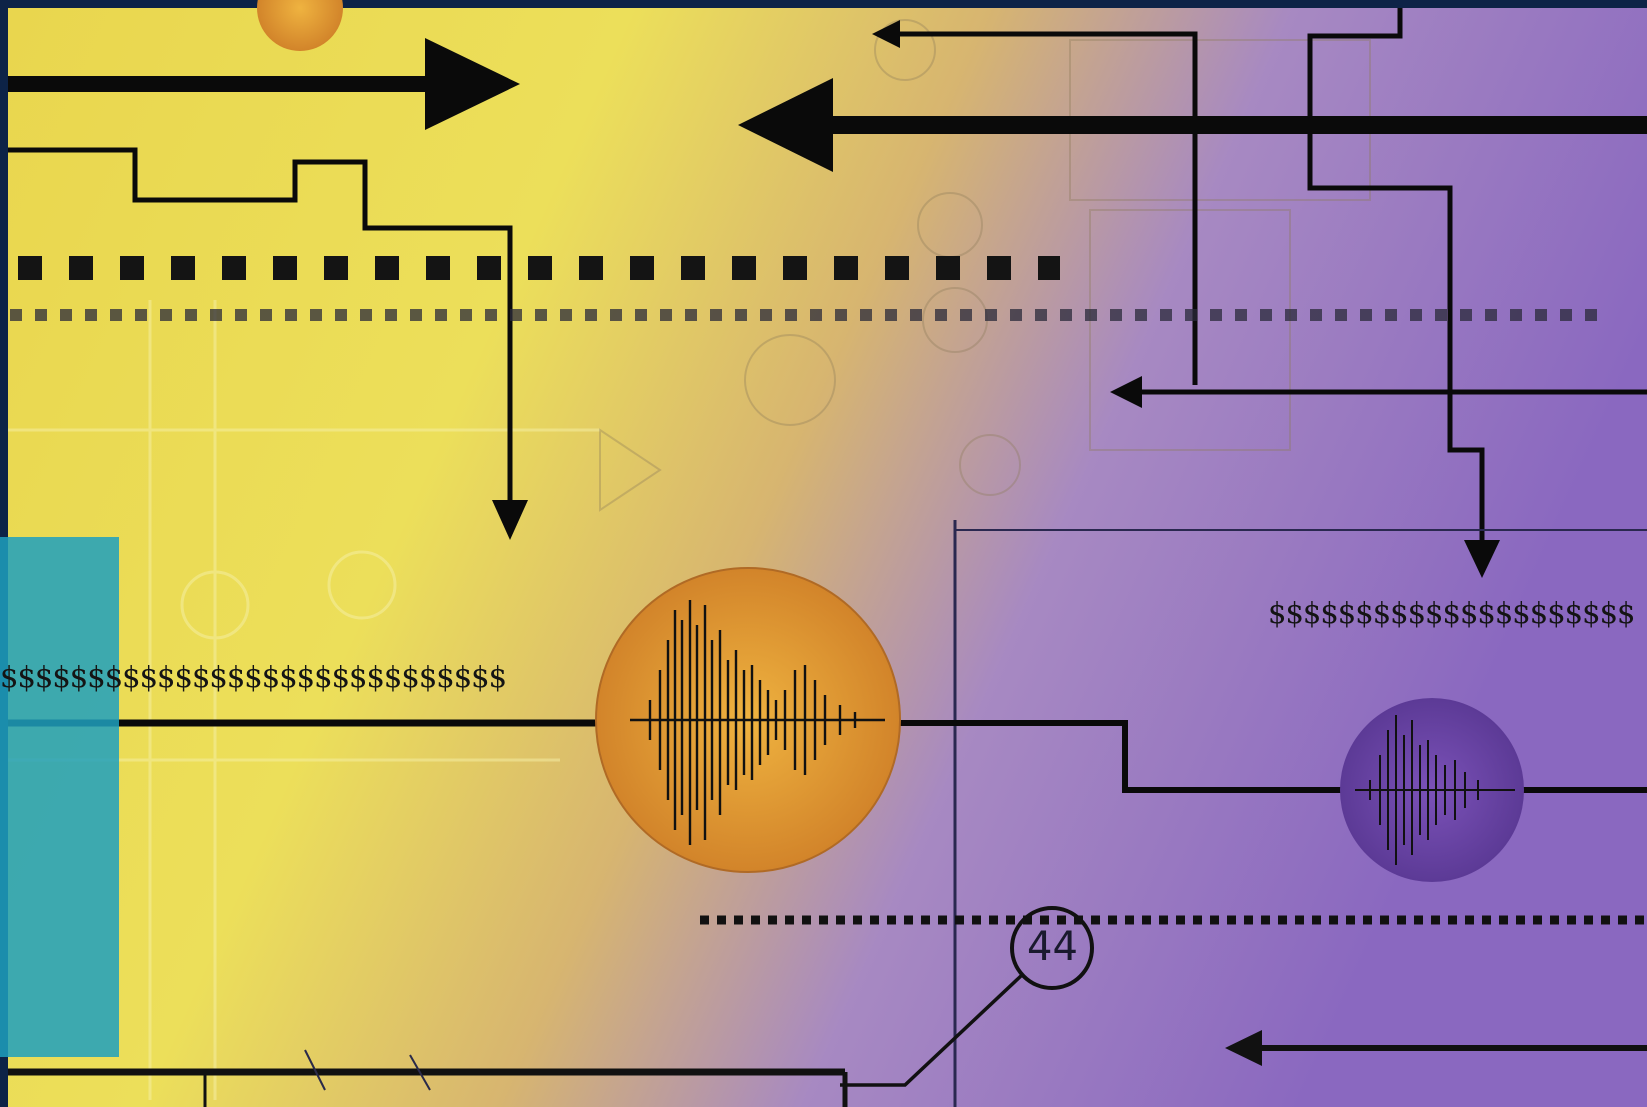  What do you see at coordinates (1482, 559) in the screenshot?
I see `arrow-down-right` at bounding box center [1482, 559].